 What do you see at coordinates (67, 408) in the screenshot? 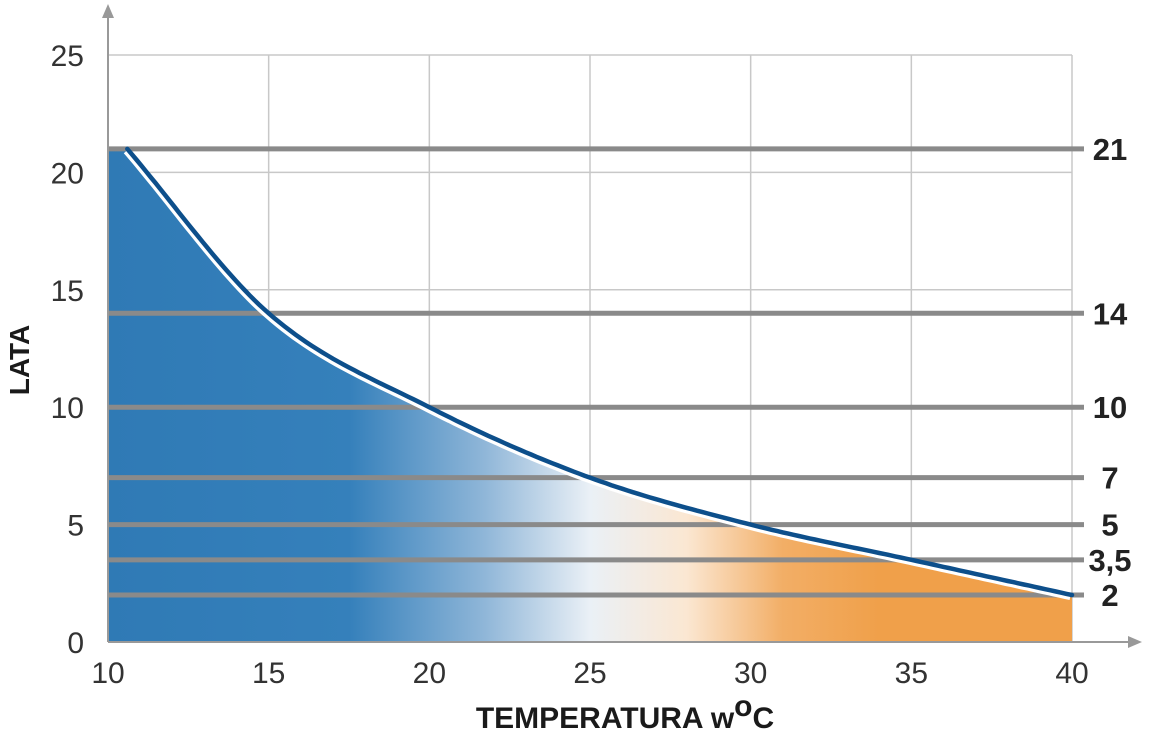
I see `y-tick-label: 10` at bounding box center [67, 408].